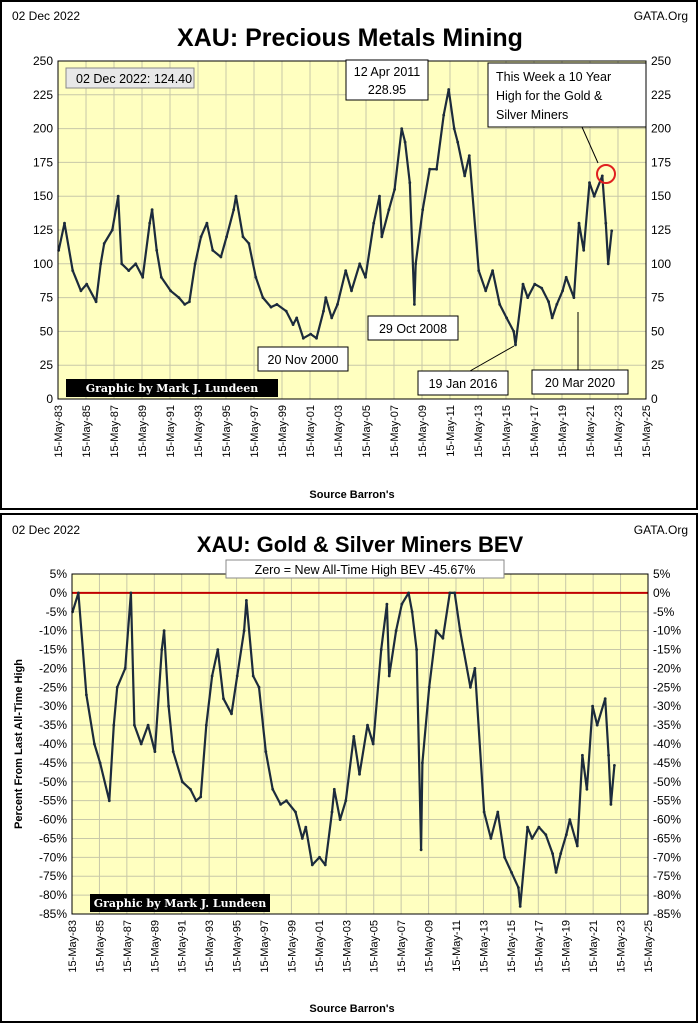  I want to click on x-tick-label: 15-May-17, so click(535, 431).